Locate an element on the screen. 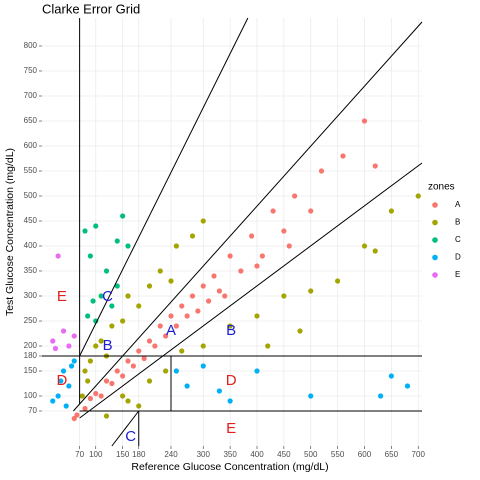 This screenshot has height=480, width=480. y-tick-label: 250 is located at coordinates (31, 320).